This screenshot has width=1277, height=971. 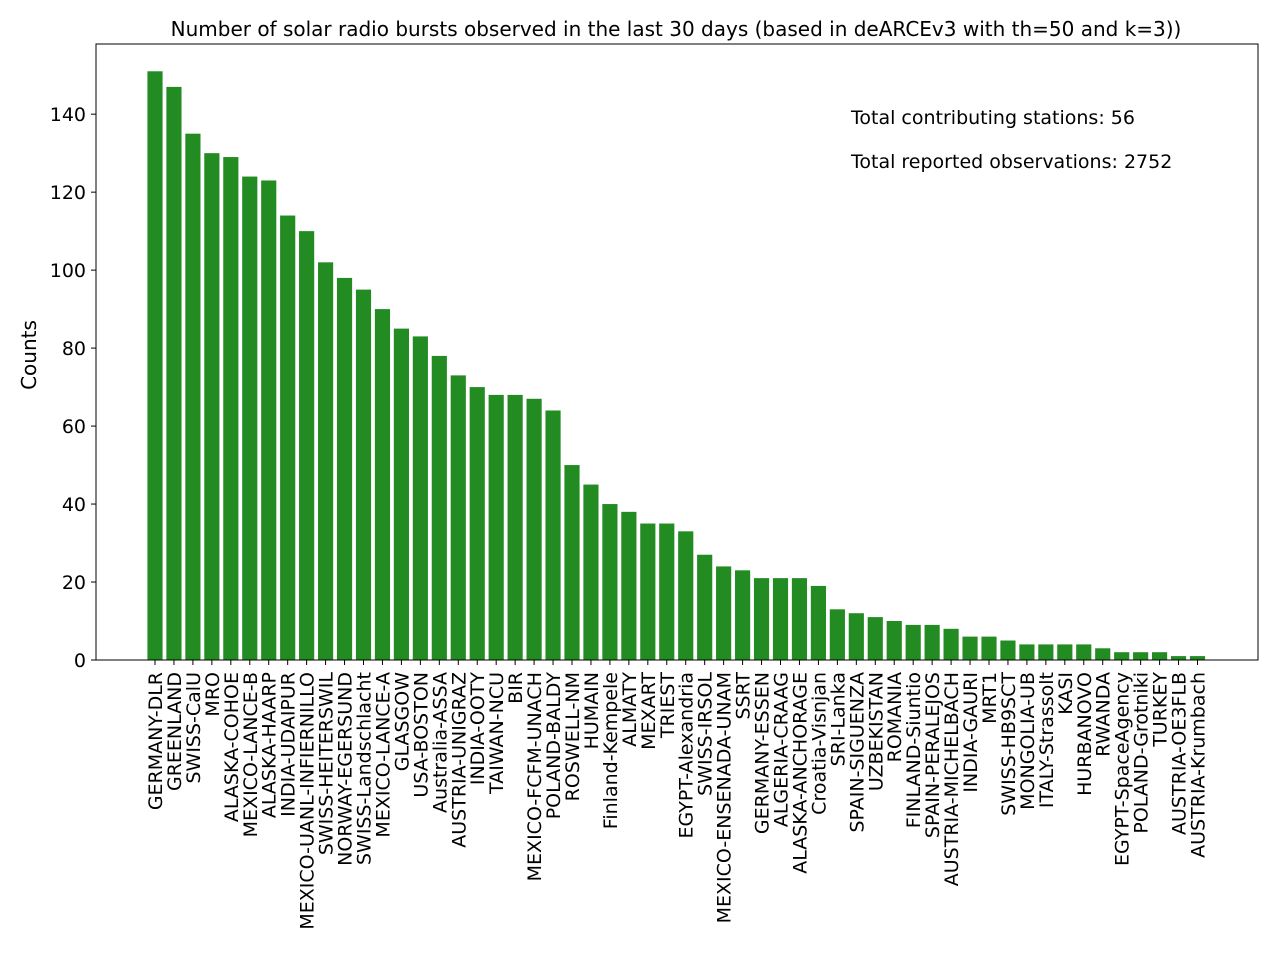 I want to click on x-tick-label: Finland-Kempele, so click(x=611, y=750).